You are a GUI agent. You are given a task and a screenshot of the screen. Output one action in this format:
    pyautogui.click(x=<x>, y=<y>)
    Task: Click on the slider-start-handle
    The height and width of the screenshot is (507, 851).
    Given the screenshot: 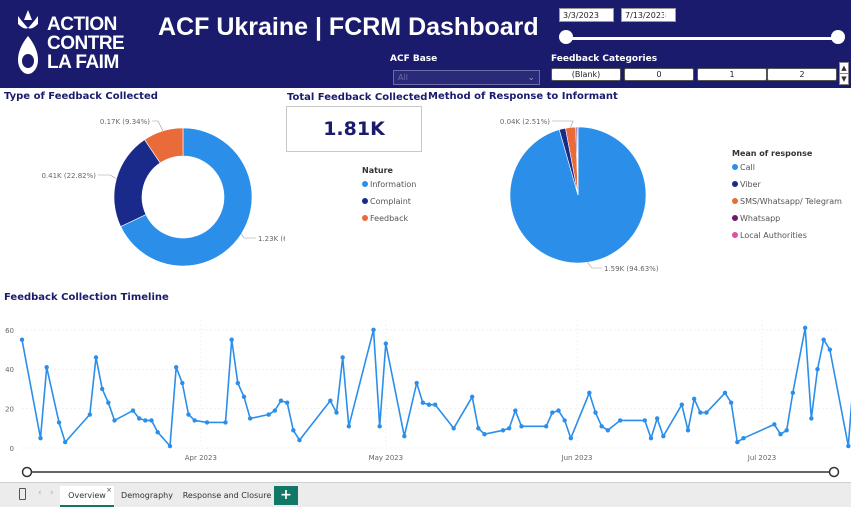 What is the action you would take?
    pyautogui.click(x=566, y=37)
    